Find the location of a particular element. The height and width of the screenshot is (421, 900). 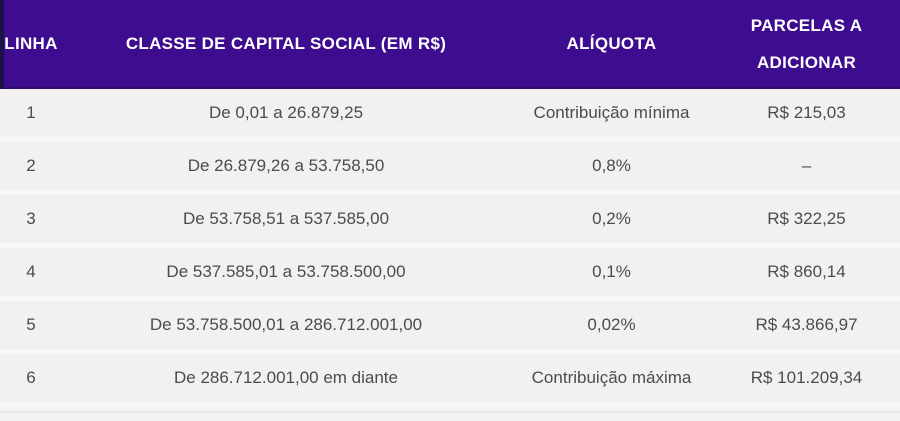

header-cell-linha: LINHA is located at coordinates (31, 43).